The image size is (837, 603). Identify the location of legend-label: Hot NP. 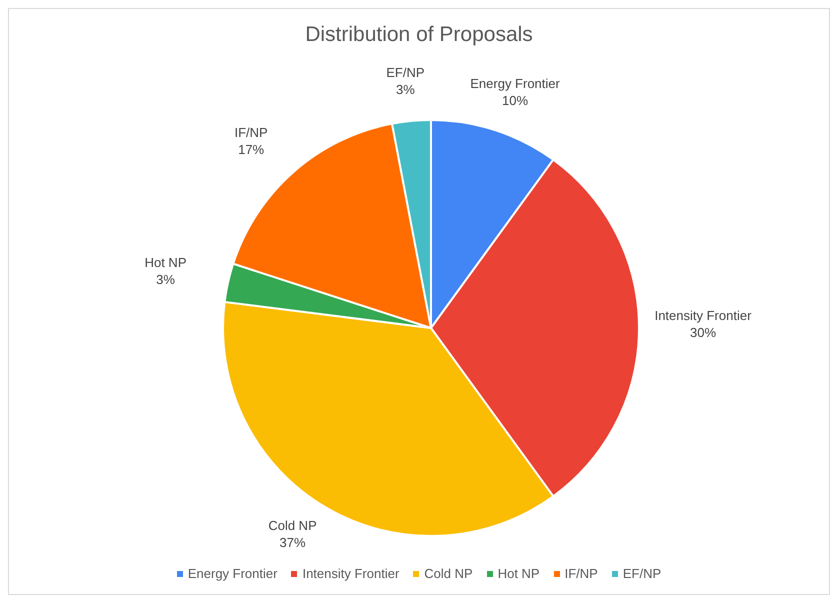
(518, 573).